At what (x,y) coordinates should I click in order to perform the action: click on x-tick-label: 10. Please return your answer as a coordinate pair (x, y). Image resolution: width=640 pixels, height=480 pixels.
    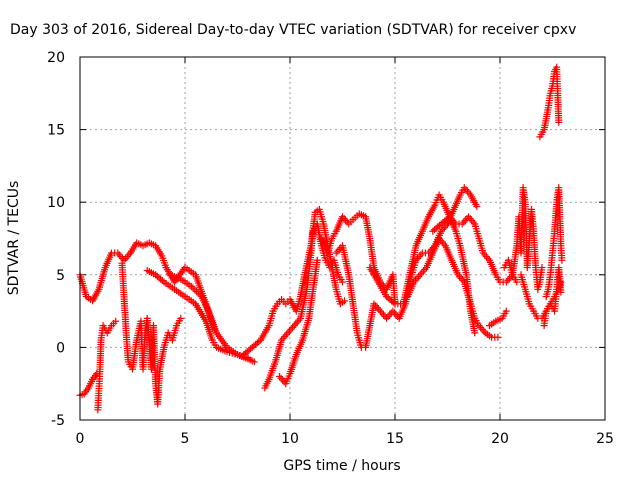
    Looking at the image, I should click on (290, 439).